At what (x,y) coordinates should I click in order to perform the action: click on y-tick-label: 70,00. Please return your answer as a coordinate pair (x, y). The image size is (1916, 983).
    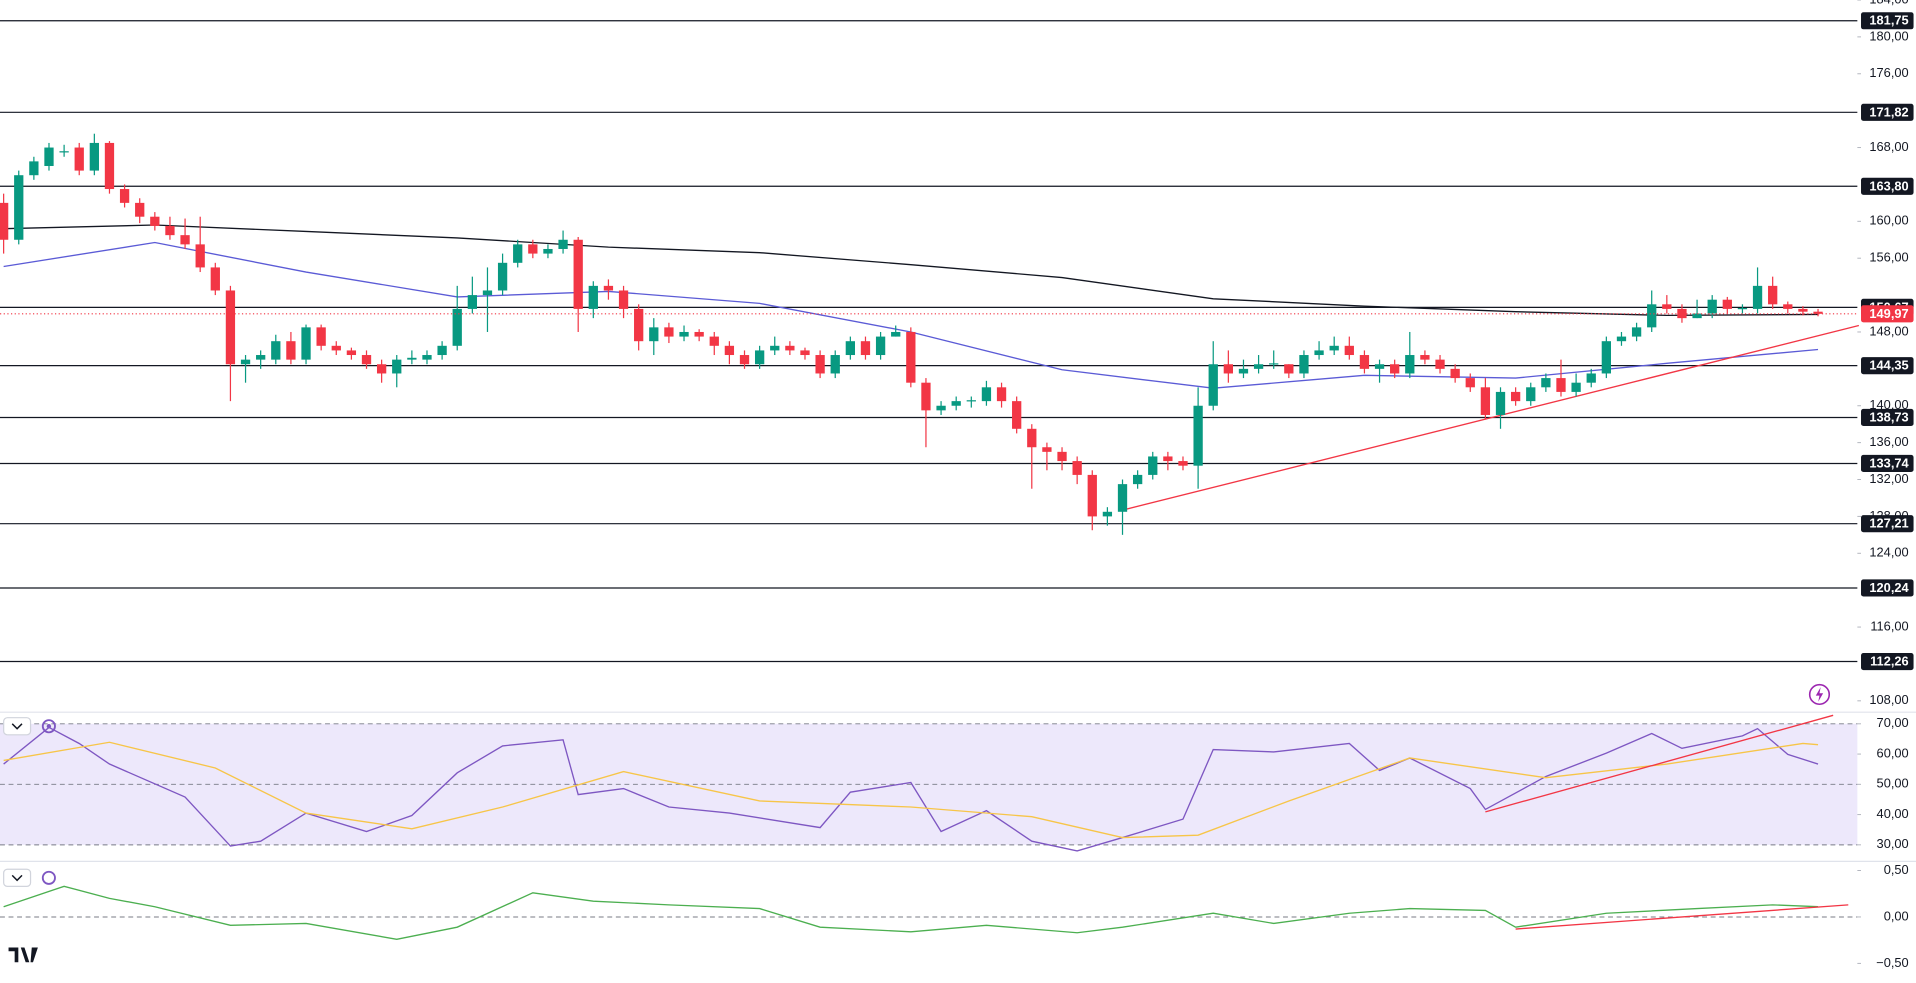
    Looking at the image, I should click on (1893, 722).